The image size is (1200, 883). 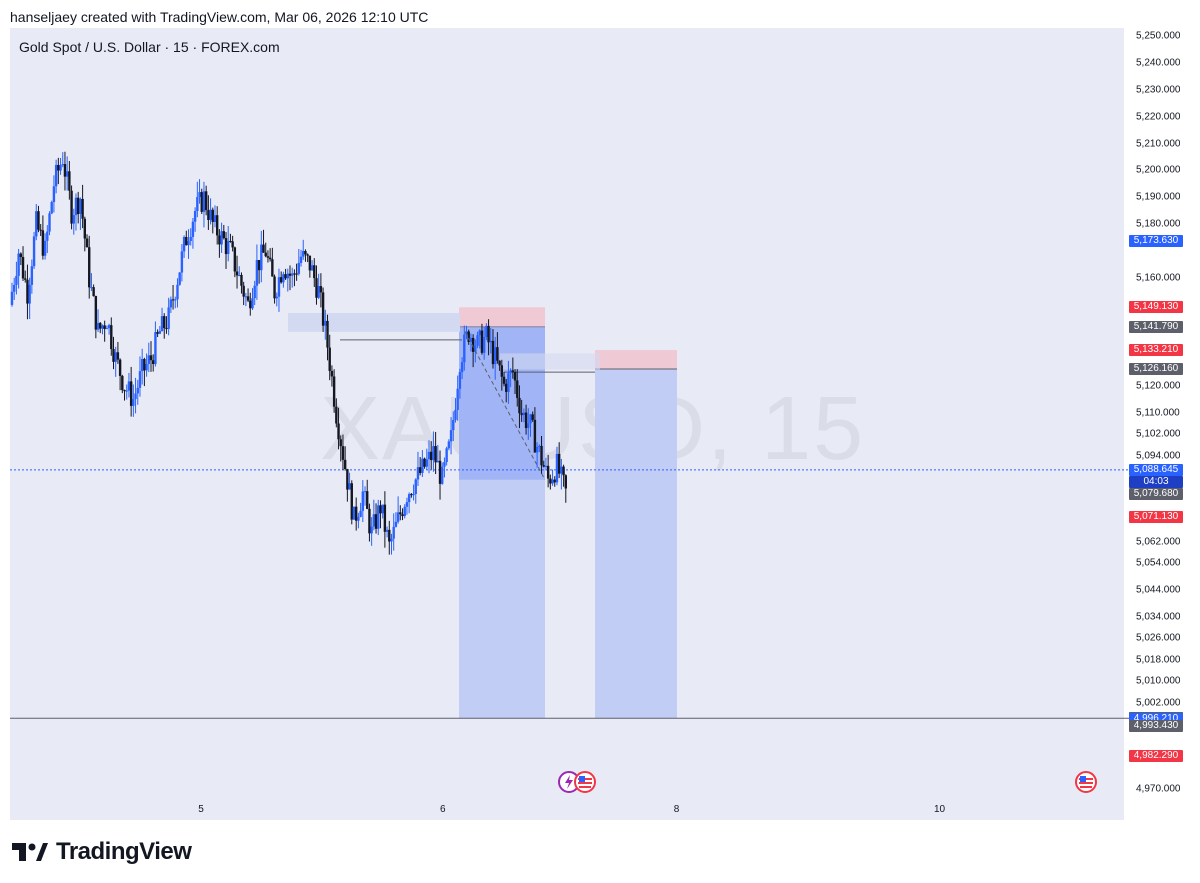 I want to click on y-tick-label: 5,094.000, so click(x=1158, y=456).